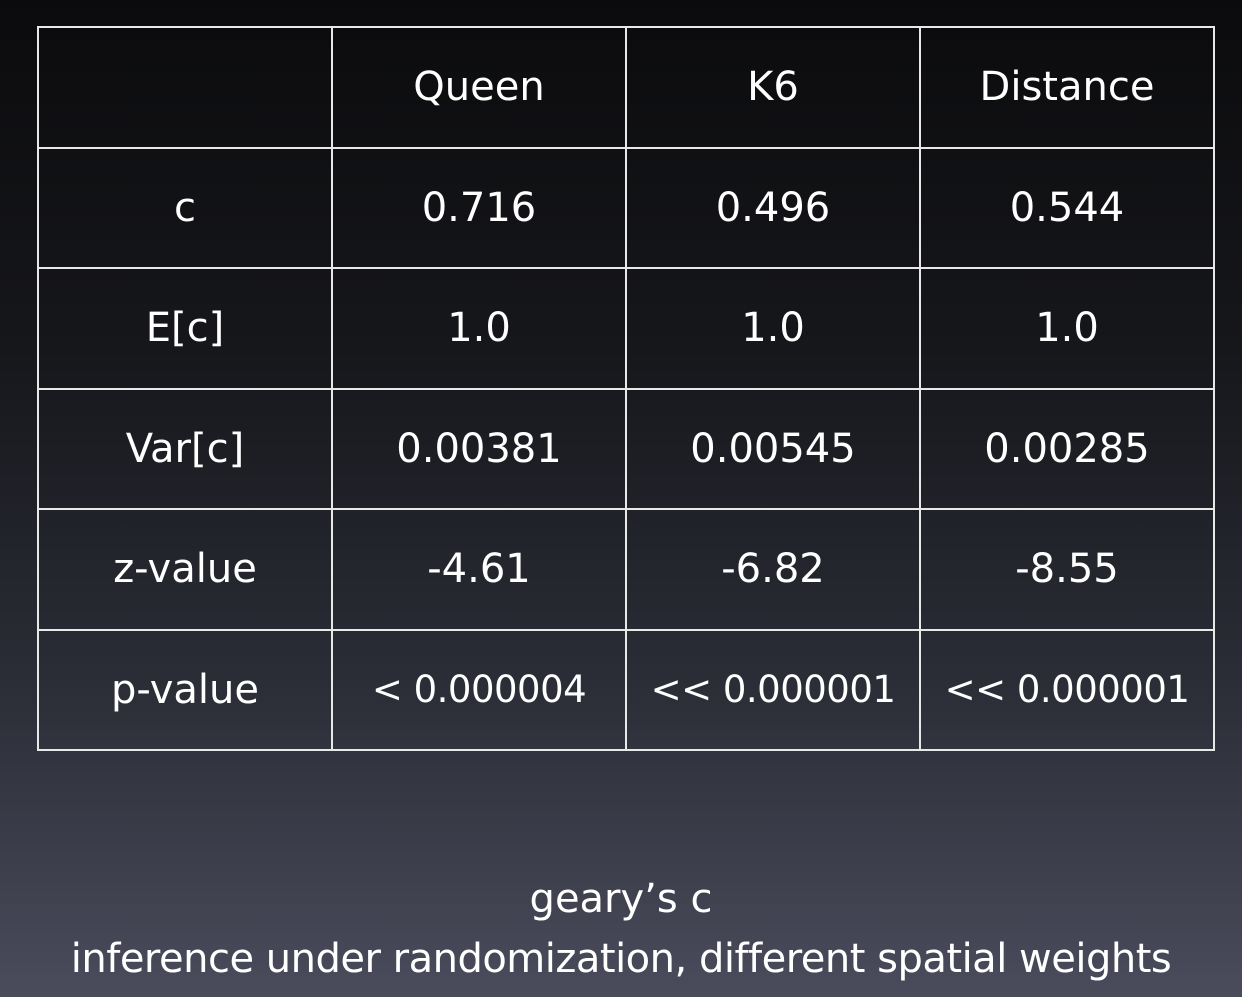 This screenshot has height=997, width=1242. I want to click on table-cell: 0.00381, so click(479, 448).